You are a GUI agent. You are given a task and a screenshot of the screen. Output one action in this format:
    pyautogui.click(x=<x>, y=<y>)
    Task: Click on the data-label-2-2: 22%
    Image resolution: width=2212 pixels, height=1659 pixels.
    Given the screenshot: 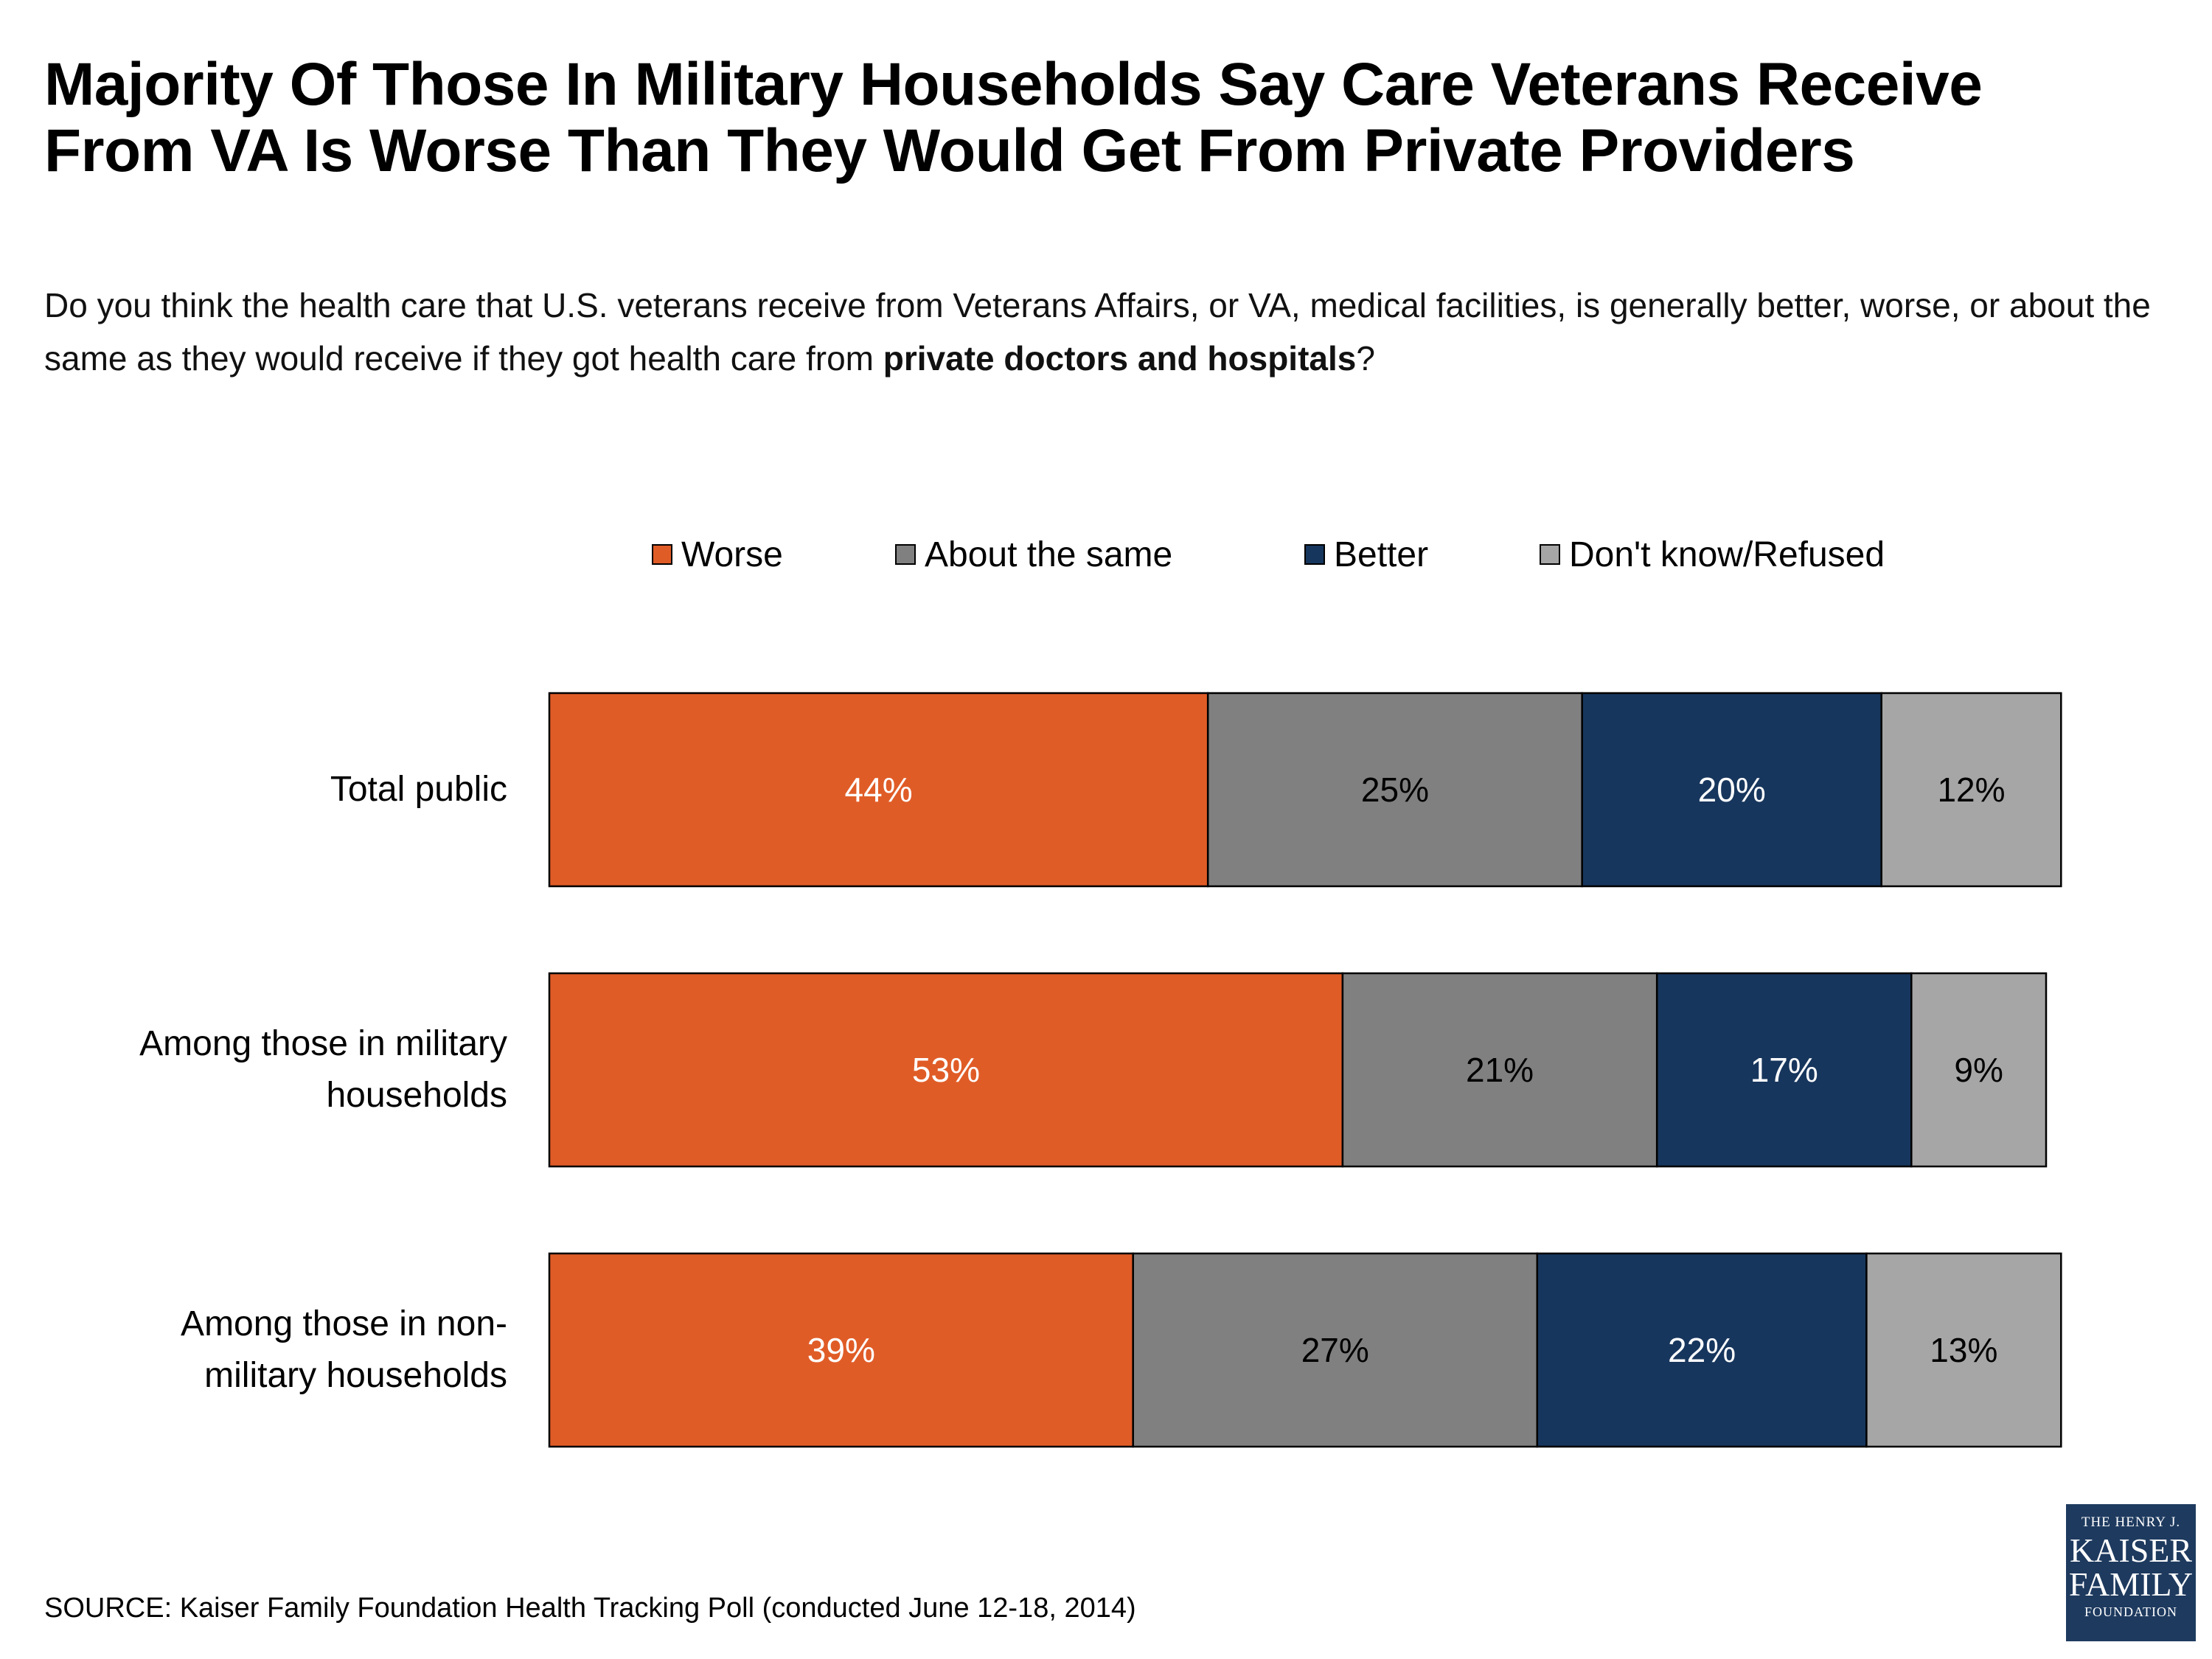 What is the action you would take?
    pyautogui.click(x=1702, y=1350)
    